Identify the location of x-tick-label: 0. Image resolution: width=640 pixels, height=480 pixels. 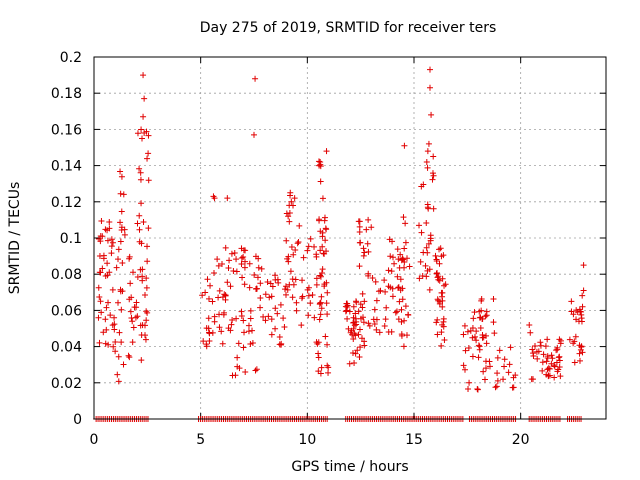
(94, 440).